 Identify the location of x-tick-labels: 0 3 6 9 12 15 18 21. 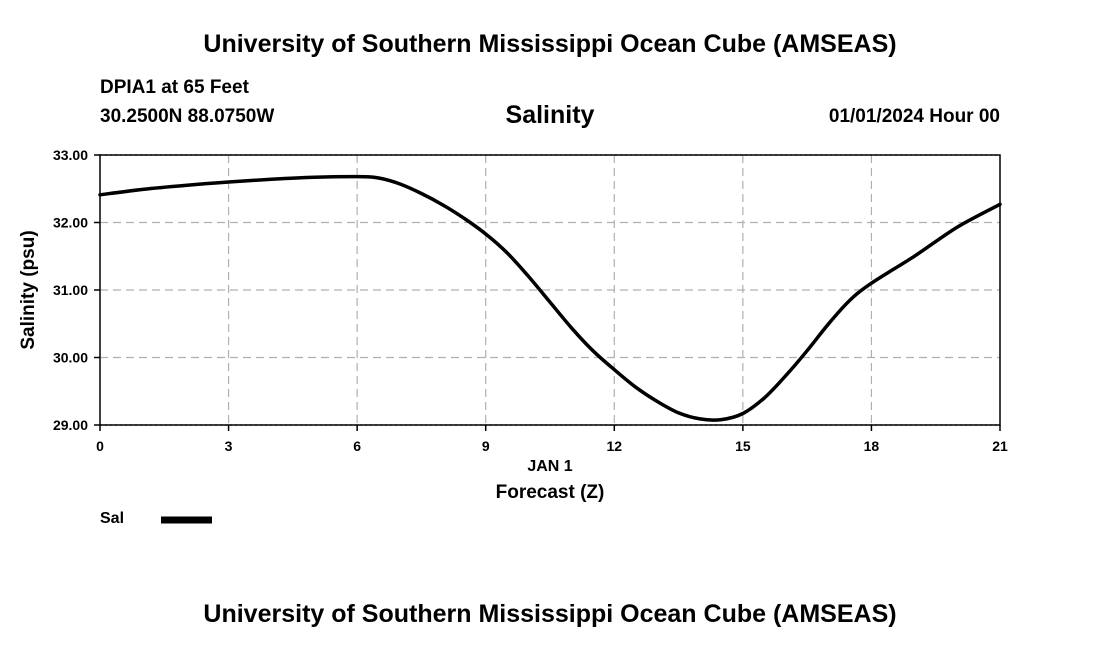
(552, 446).